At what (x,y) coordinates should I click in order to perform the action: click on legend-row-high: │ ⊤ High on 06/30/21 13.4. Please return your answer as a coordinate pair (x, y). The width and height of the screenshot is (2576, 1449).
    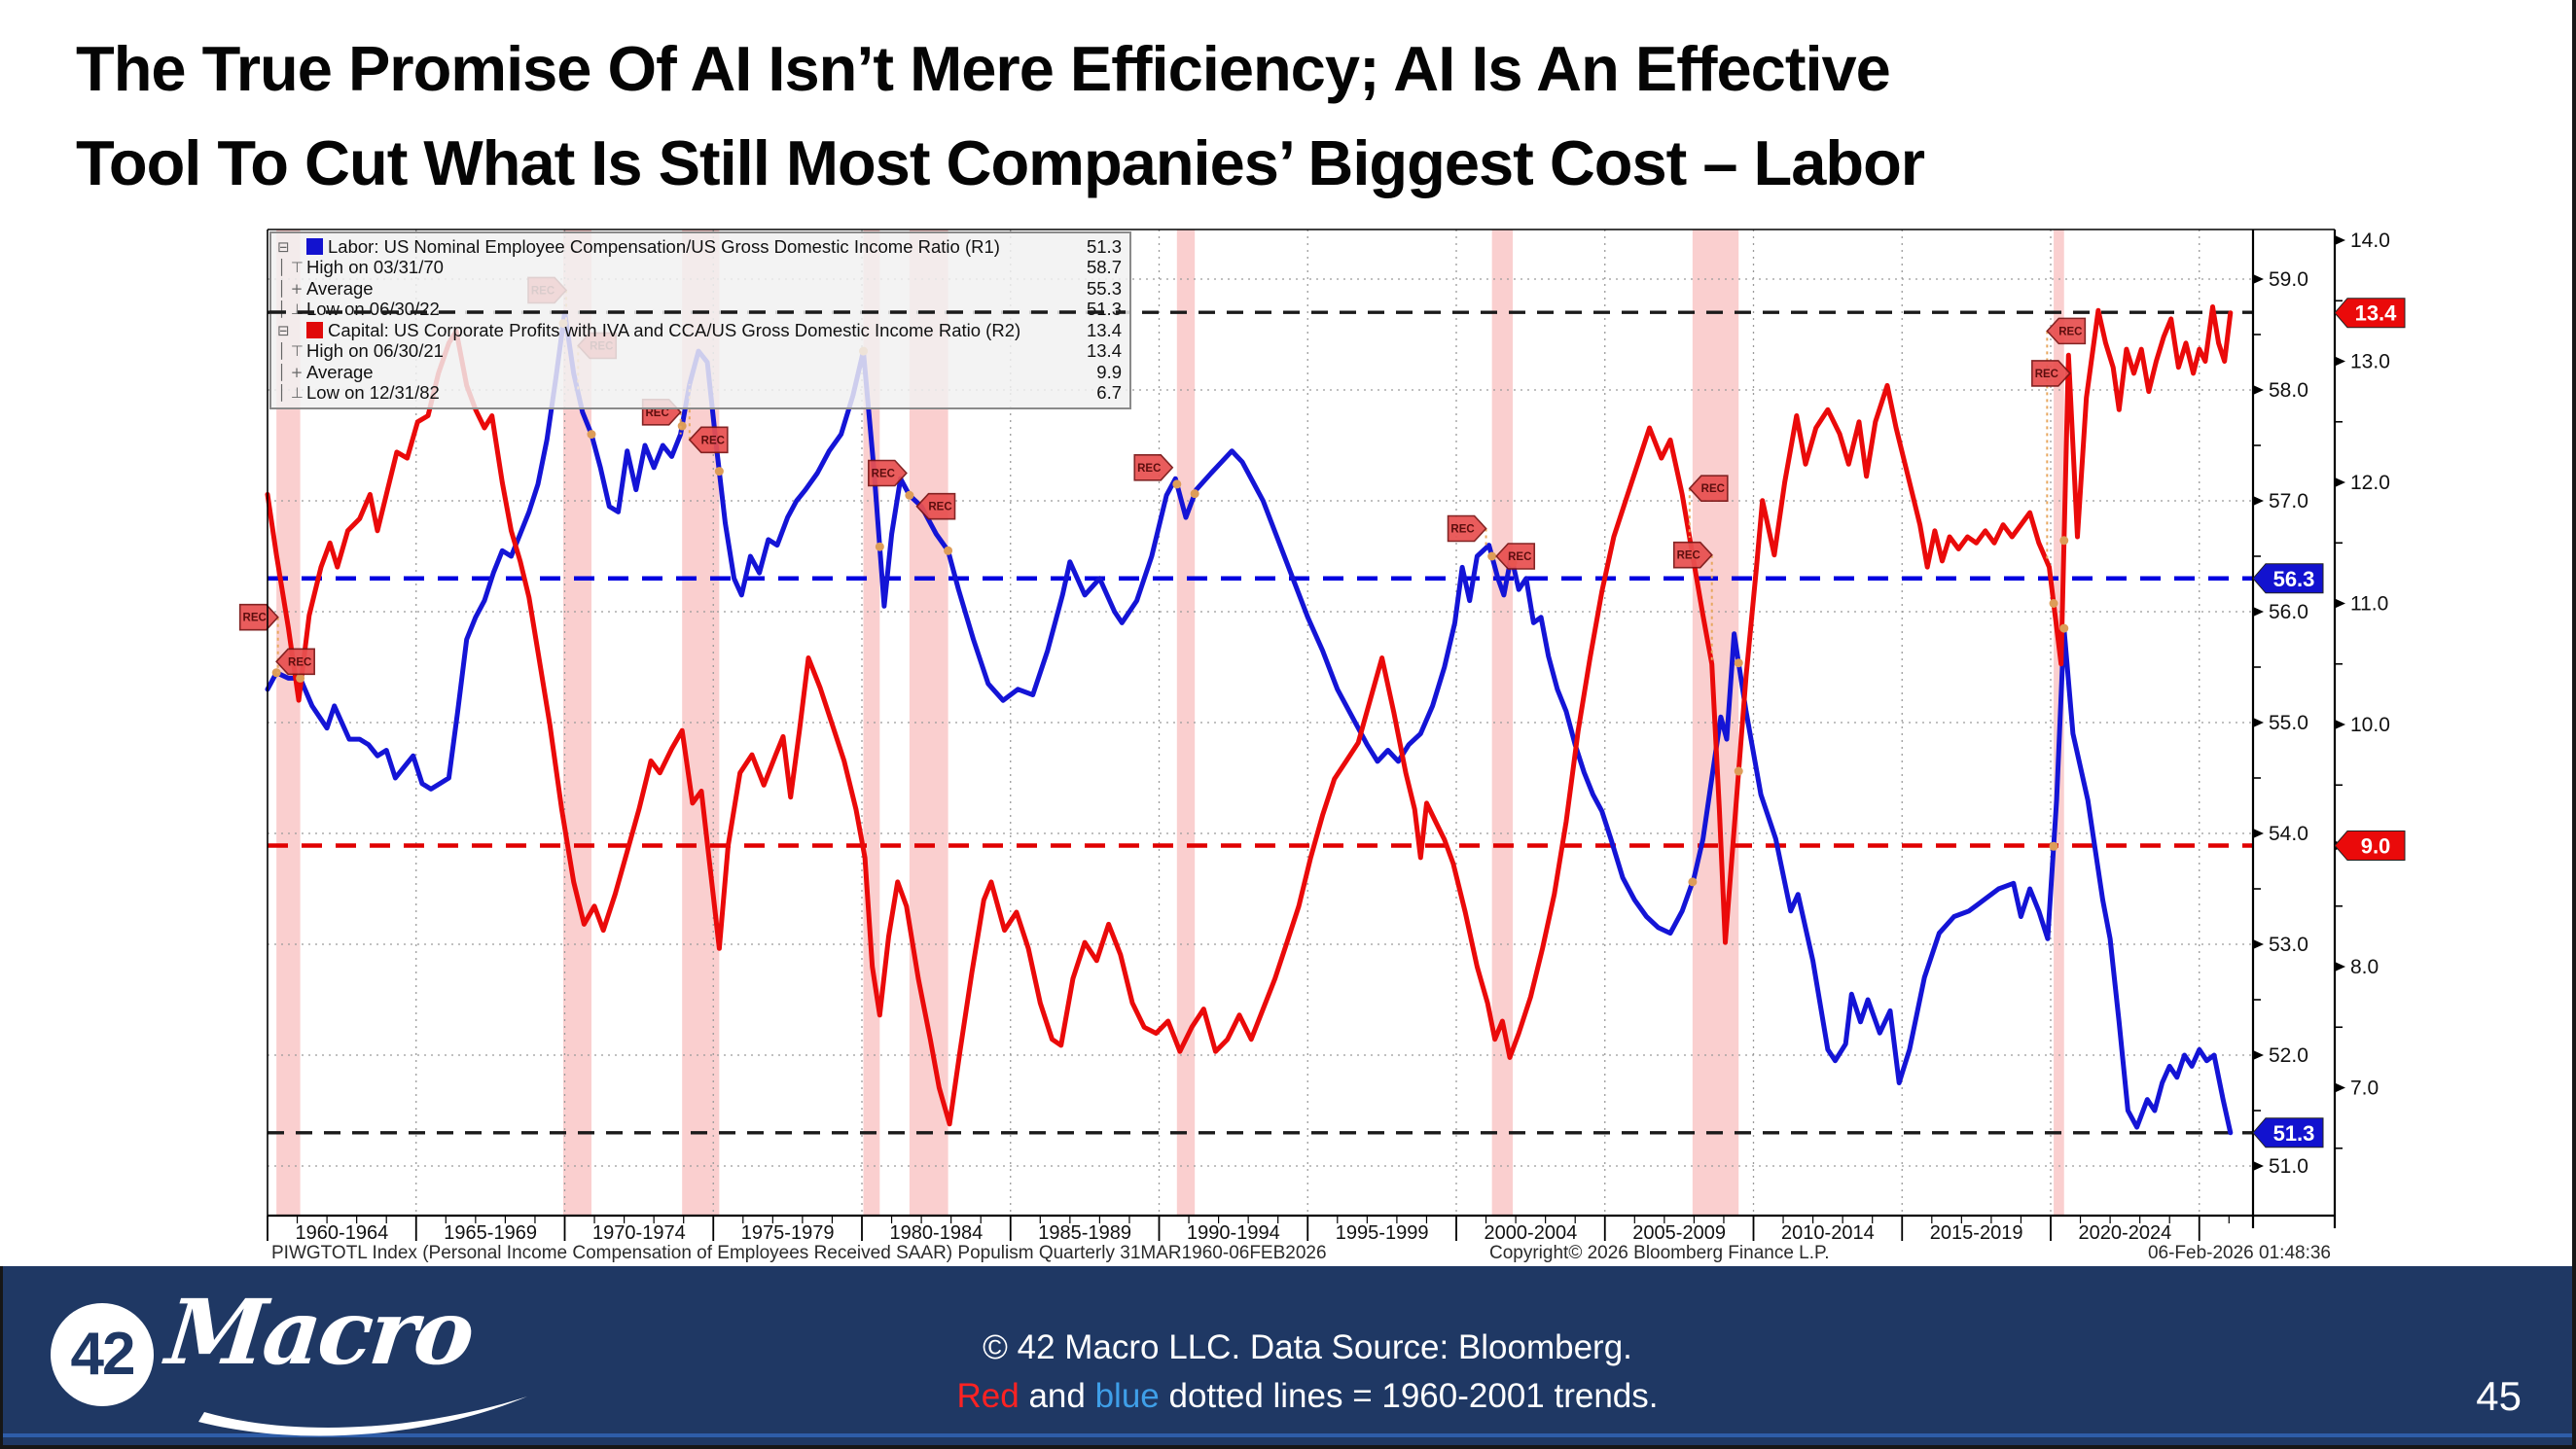
    Looking at the image, I should click on (699, 351).